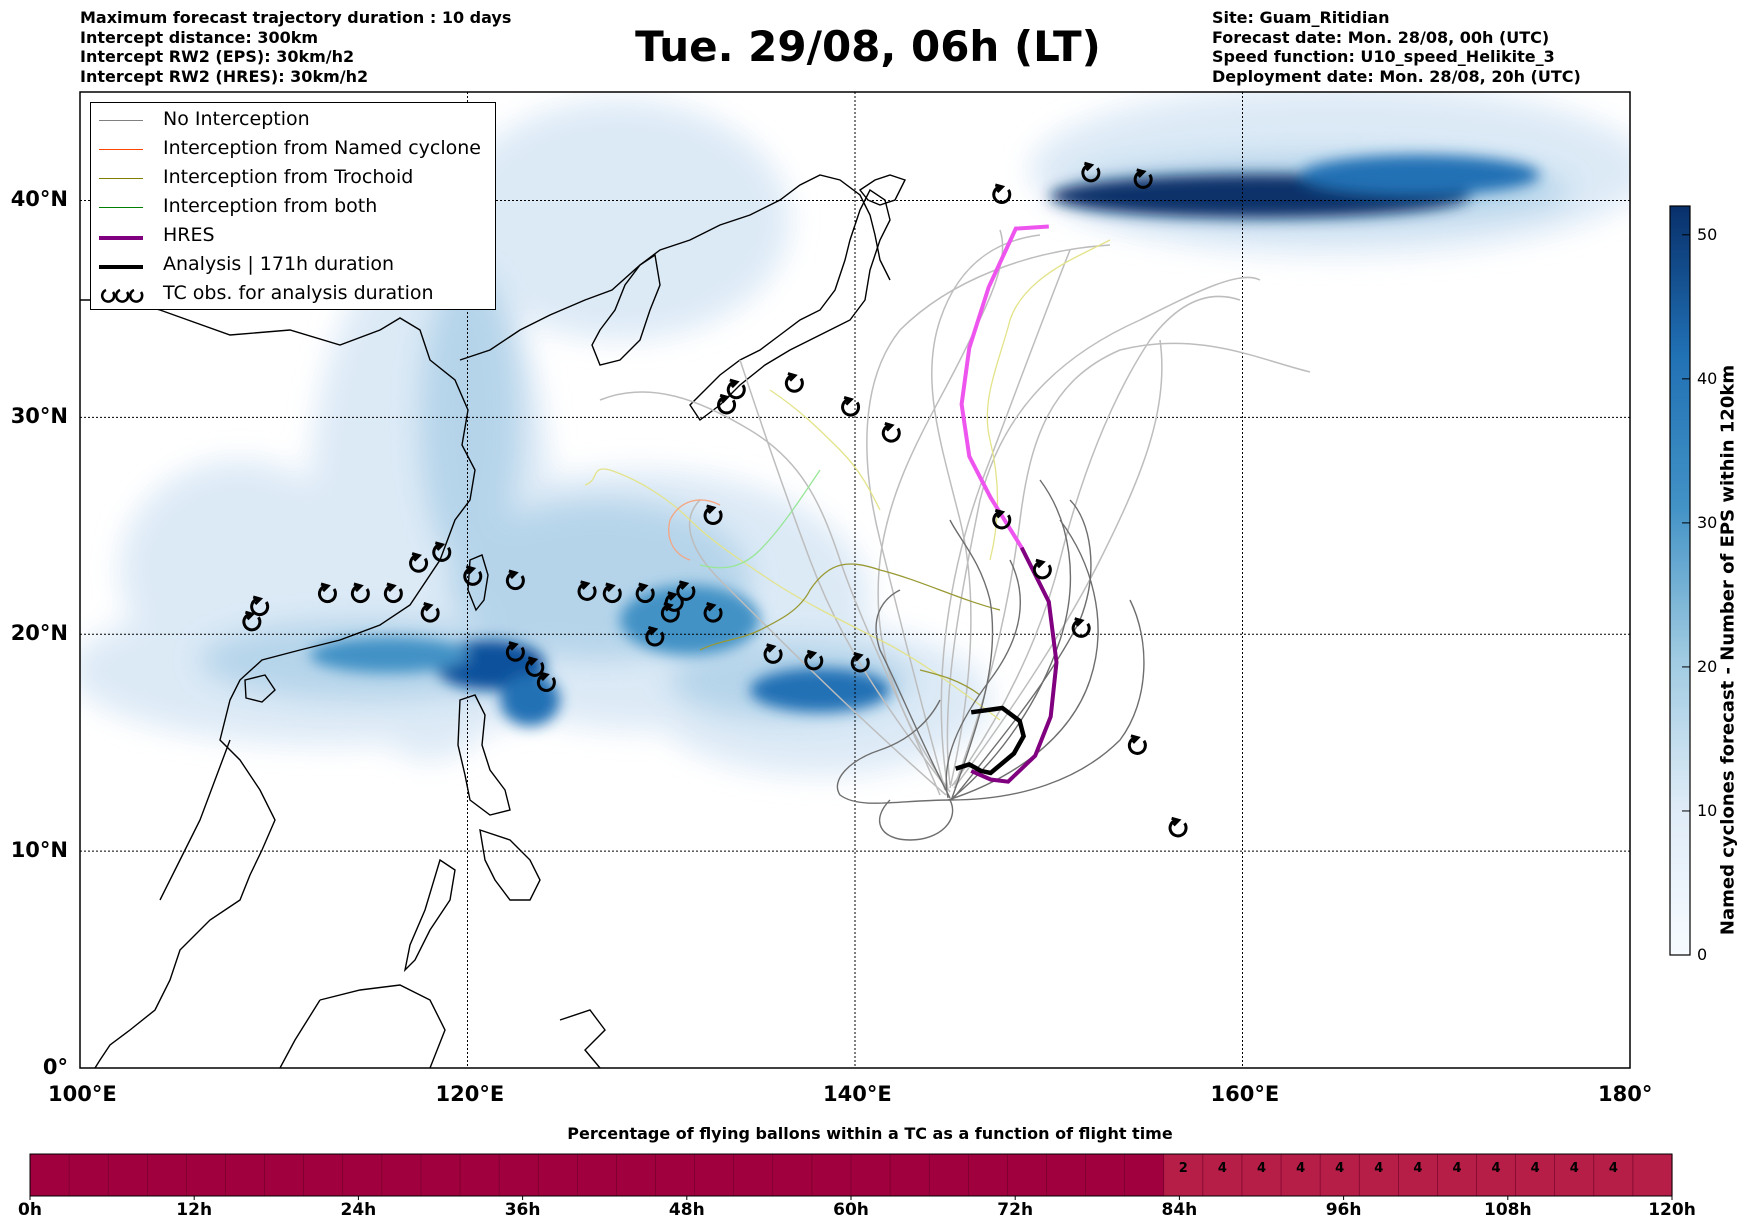 This screenshot has width=1756, height=1229. I want to click on colorbar-tick-label: 30, so click(1707, 522).